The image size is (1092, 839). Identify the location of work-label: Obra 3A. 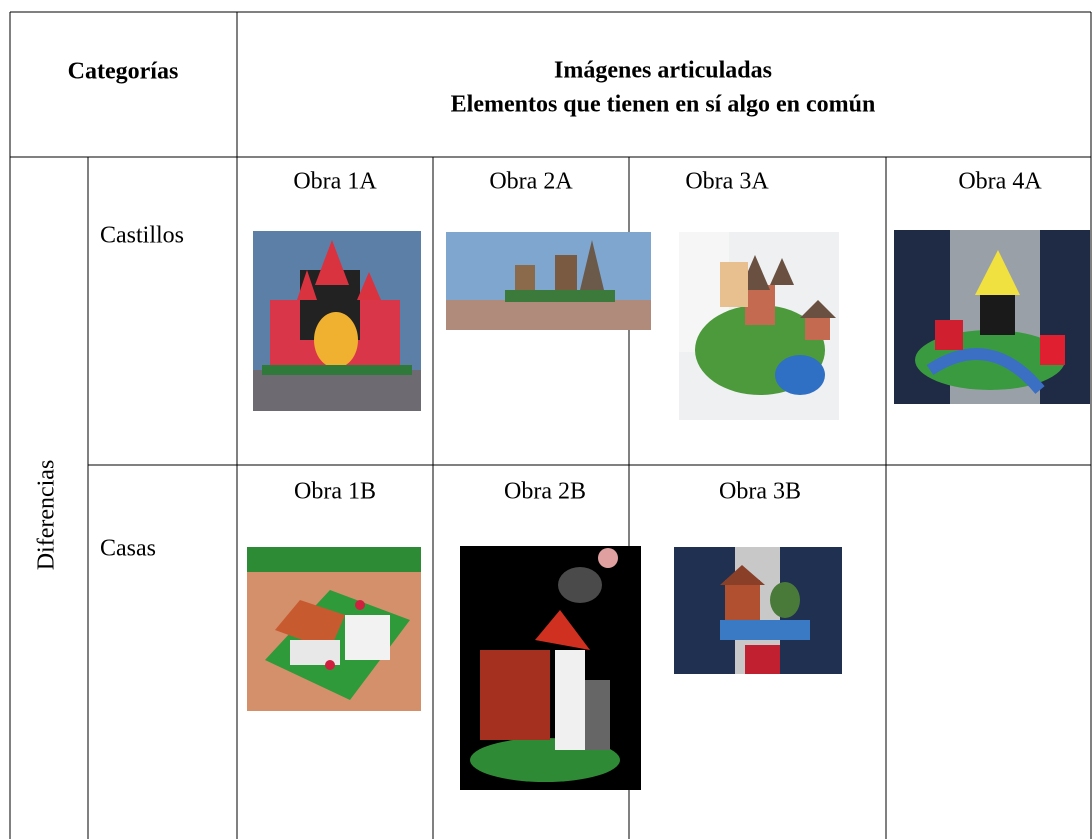
(727, 182).